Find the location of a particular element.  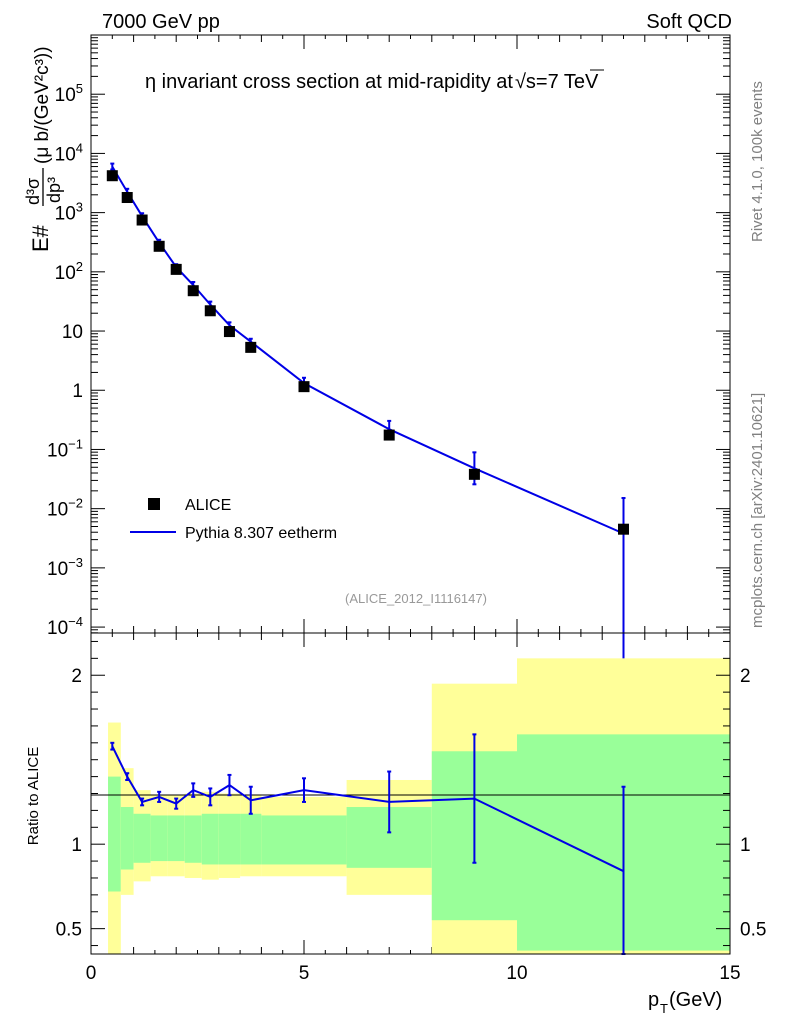

y-tick-label-exponent: 5 is located at coordinates (79, 88).